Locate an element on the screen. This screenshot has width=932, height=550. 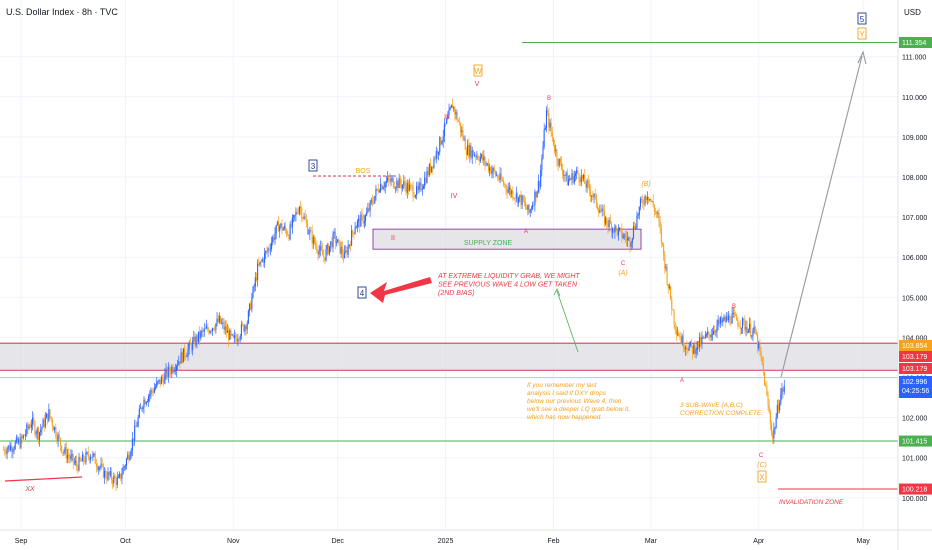
support-price-tag-bg is located at coordinates (915, 441).